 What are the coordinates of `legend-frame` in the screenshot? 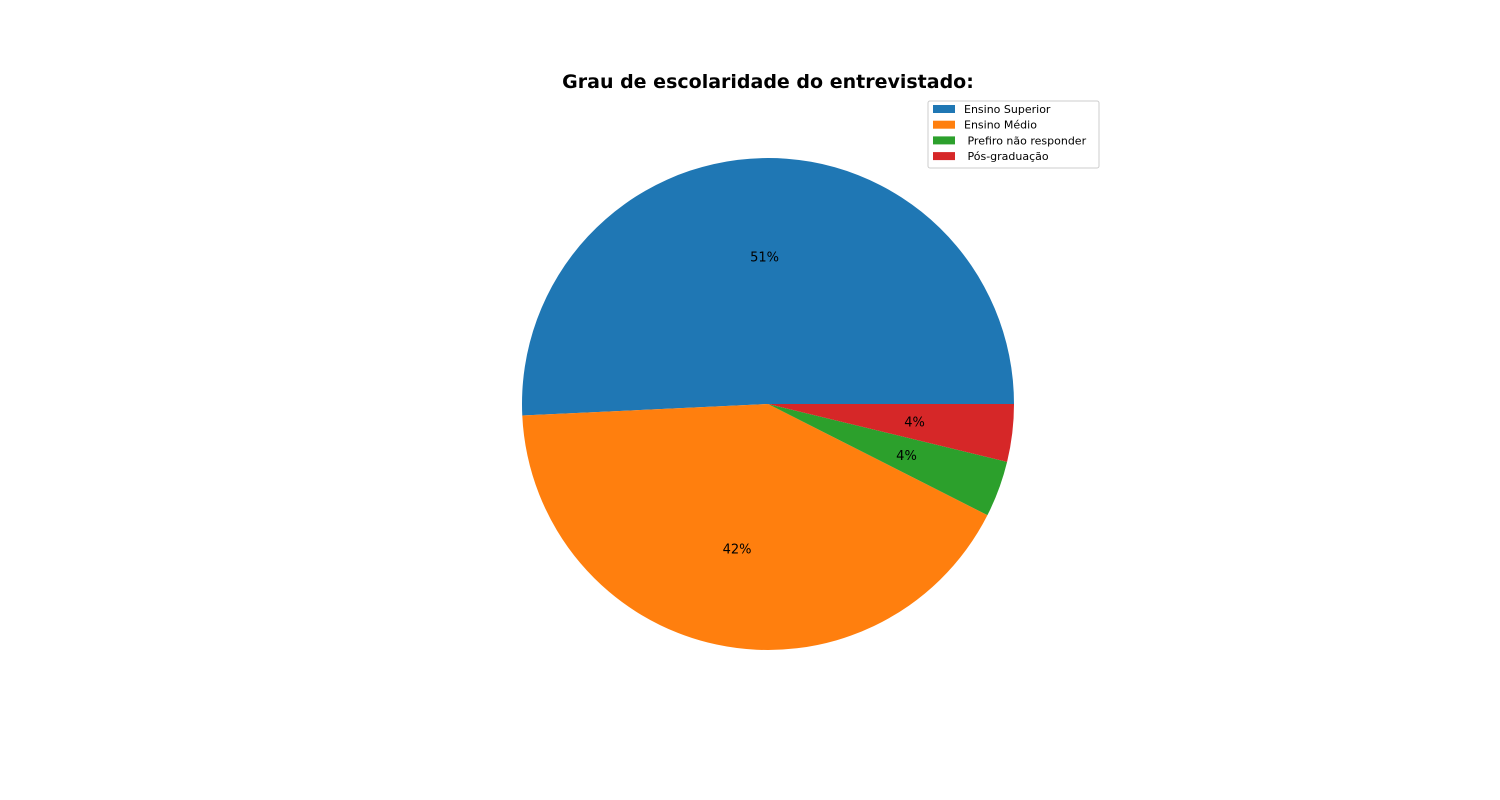 It's located at (1013, 134).